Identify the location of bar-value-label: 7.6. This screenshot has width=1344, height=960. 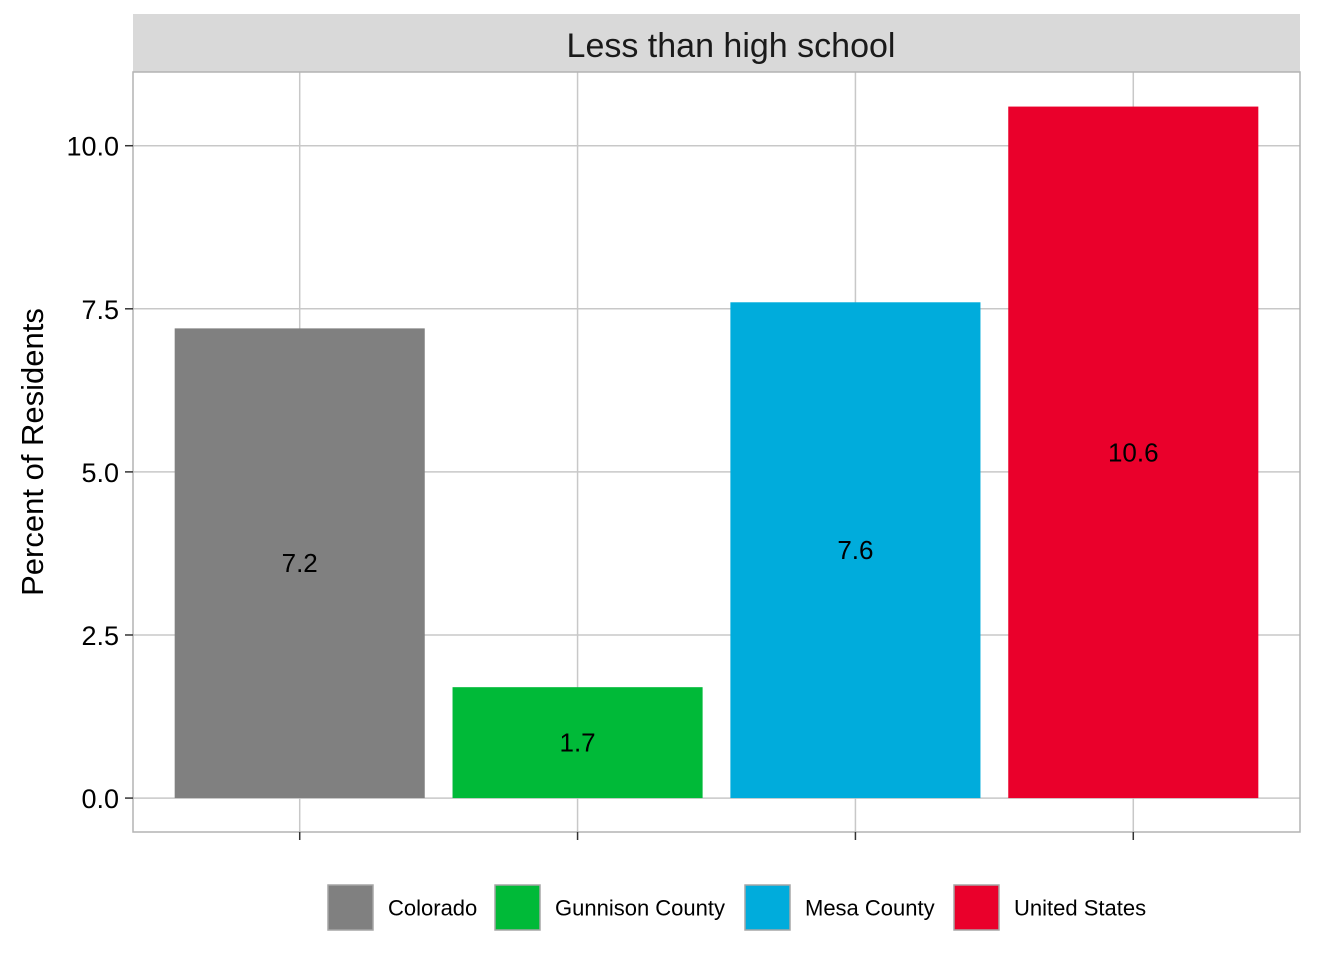
(855, 550).